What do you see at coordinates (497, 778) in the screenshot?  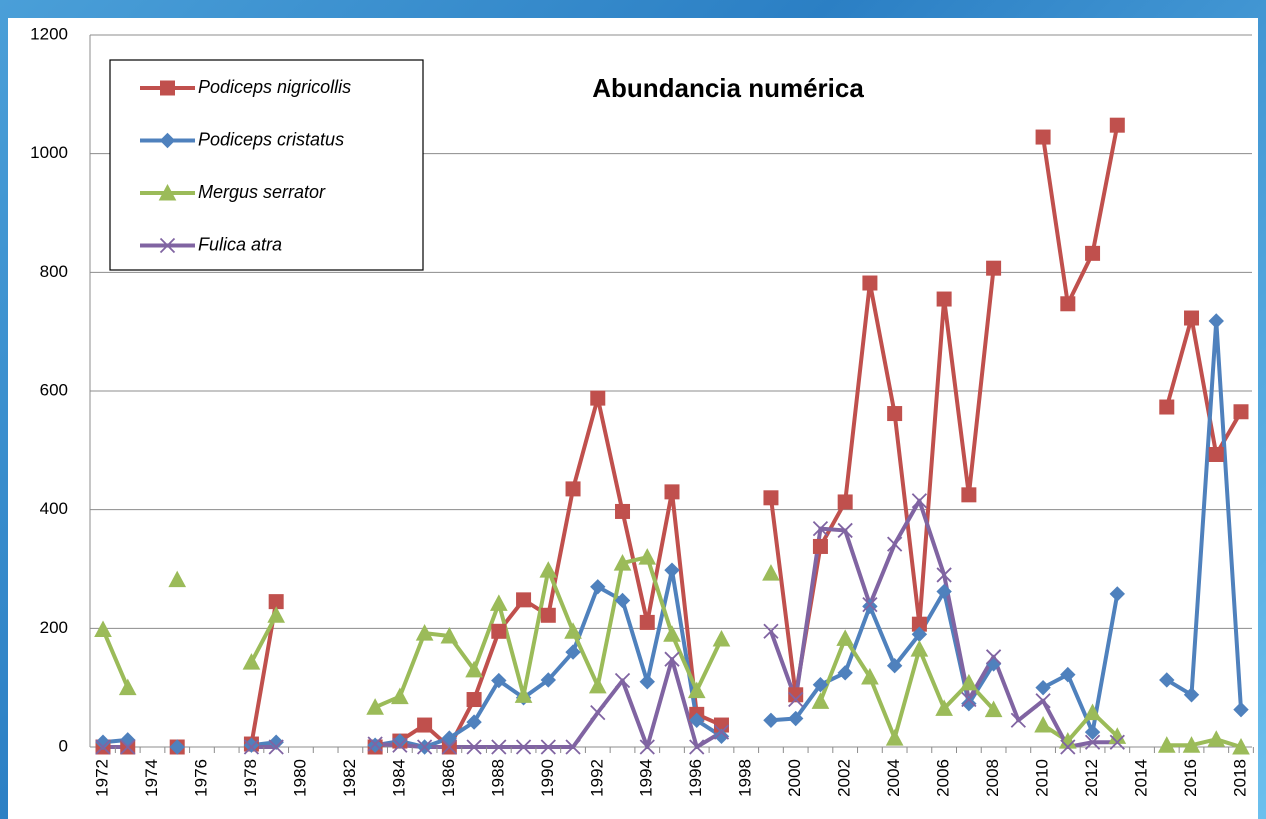 I see `x-tick-label: 1988` at bounding box center [497, 778].